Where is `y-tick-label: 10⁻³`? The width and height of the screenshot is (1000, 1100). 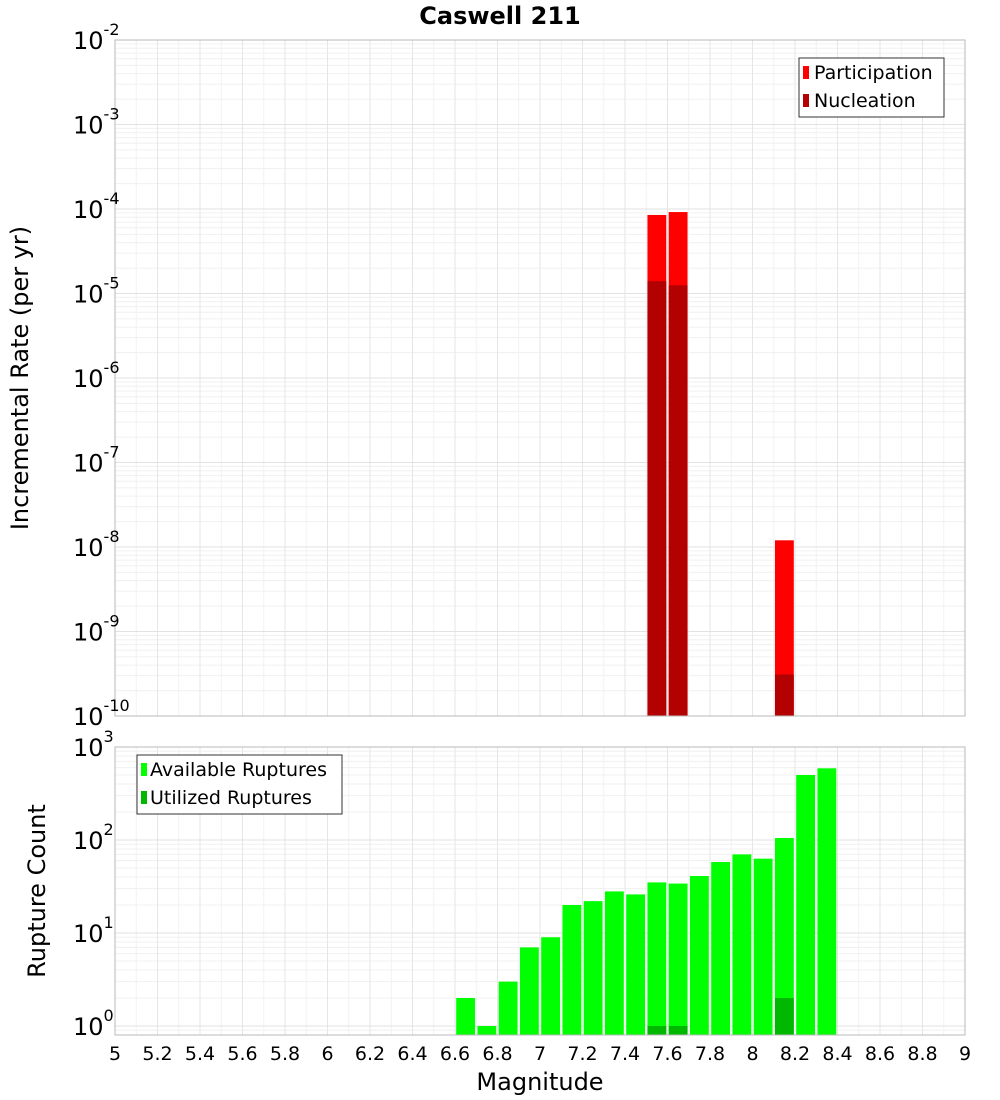 y-tick-label: 10⁻³ is located at coordinates (96, 122).